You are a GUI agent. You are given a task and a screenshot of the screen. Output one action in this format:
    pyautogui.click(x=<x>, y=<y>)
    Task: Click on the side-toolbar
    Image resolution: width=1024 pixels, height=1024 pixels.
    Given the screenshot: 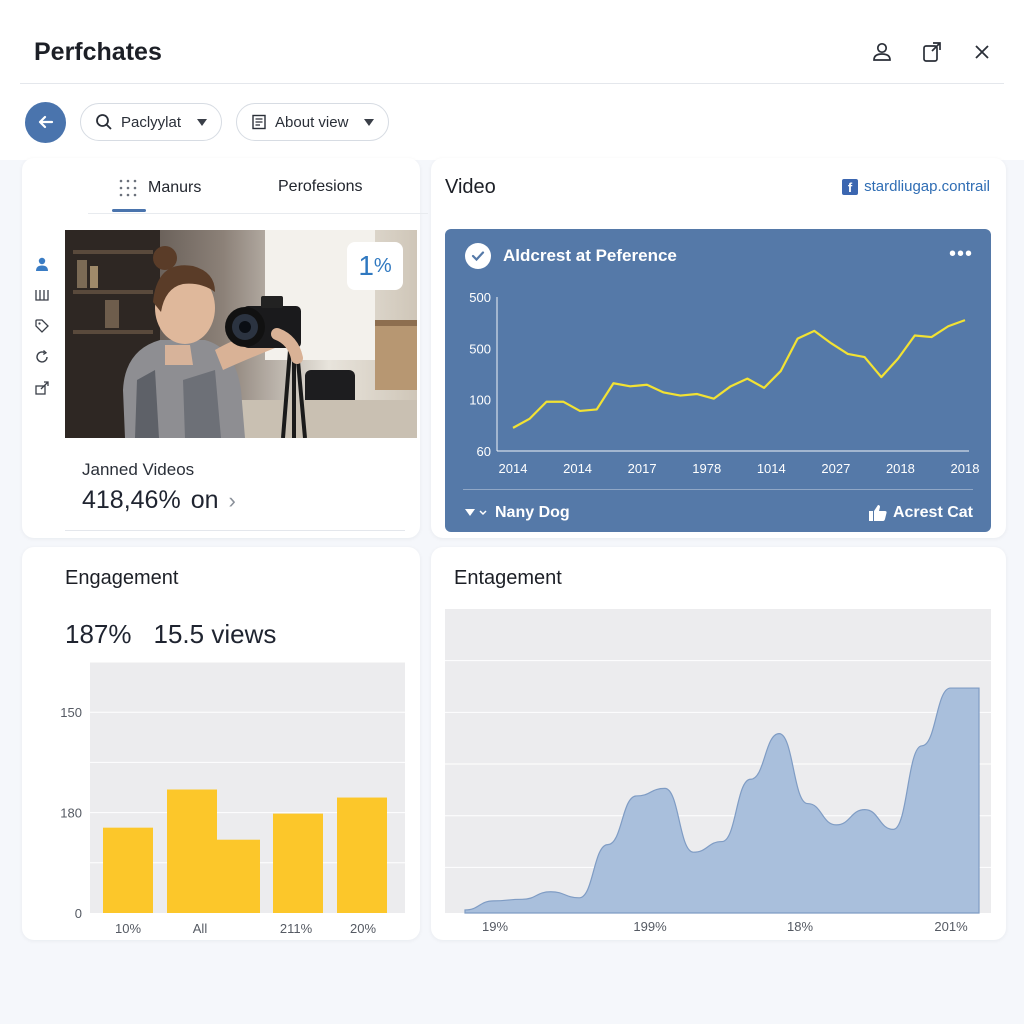 What is the action you would take?
    pyautogui.click(x=42, y=326)
    